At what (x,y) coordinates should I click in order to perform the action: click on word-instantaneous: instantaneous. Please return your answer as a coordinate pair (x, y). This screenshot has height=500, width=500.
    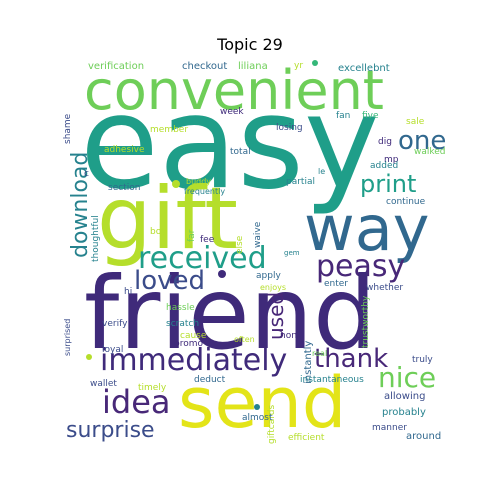
    Looking at the image, I should click on (332, 380).